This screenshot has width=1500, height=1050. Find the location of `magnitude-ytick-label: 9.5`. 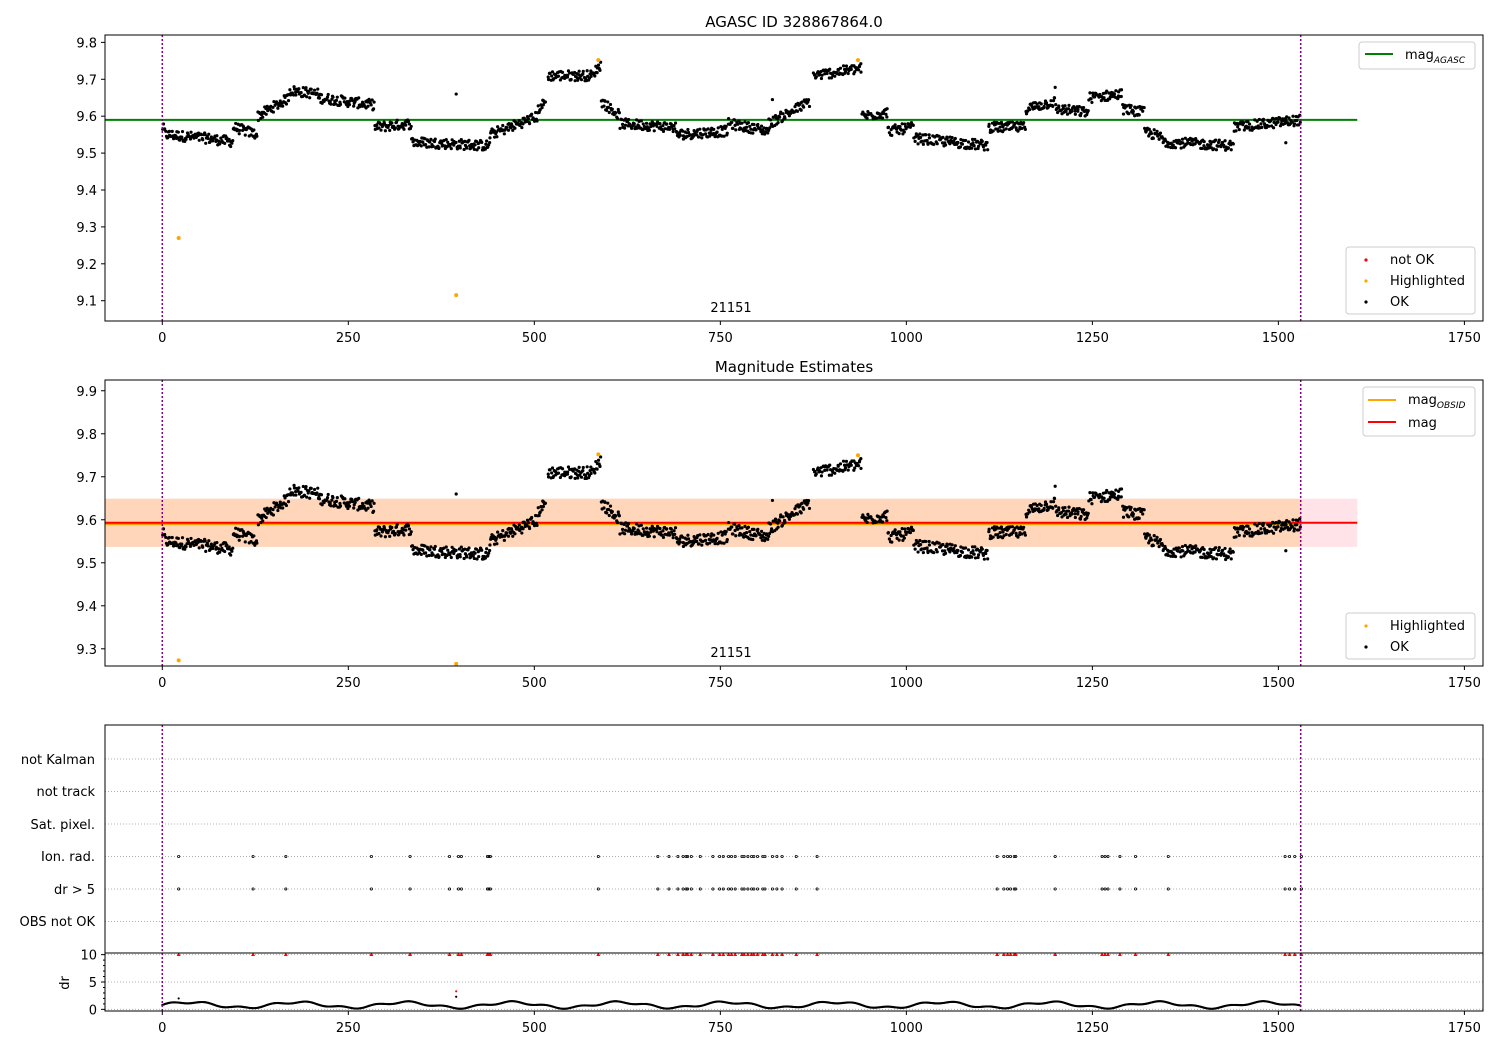

magnitude-ytick-label: 9.5 is located at coordinates (86, 564).